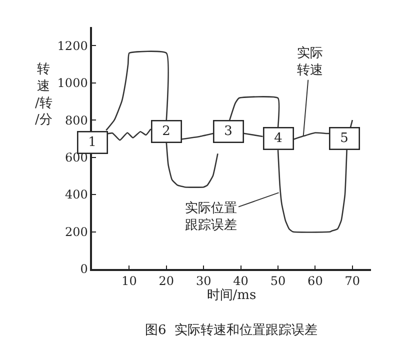 The width and height of the screenshot is (400, 349). Describe the element at coordinates (84, 269) in the screenshot. I see `y-tick-label: 0` at that location.